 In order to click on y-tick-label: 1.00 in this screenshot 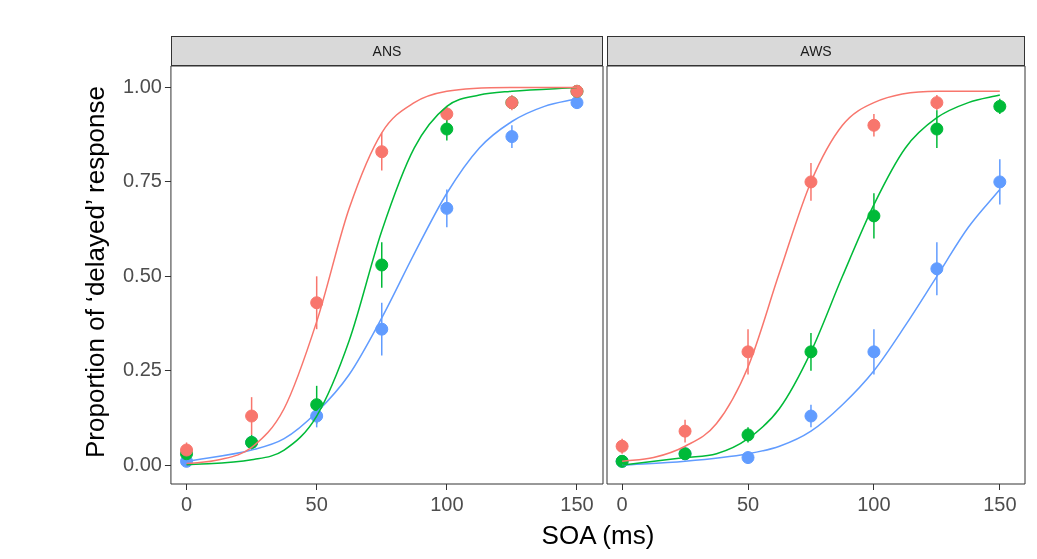, I will do `click(142, 86)`.